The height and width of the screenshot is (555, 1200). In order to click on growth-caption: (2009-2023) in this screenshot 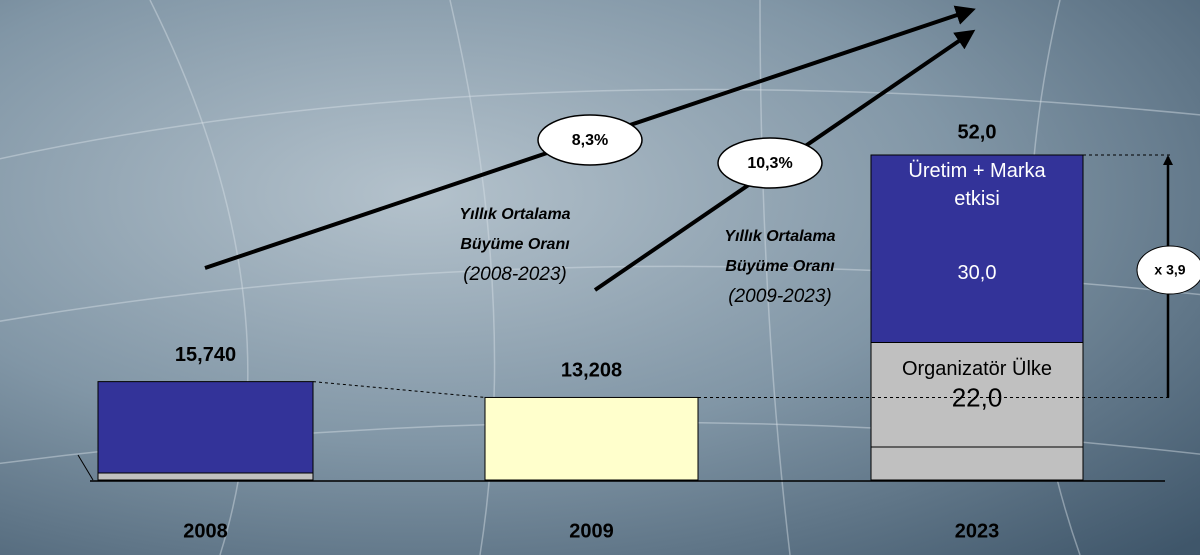, I will do `click(780, 296)`.